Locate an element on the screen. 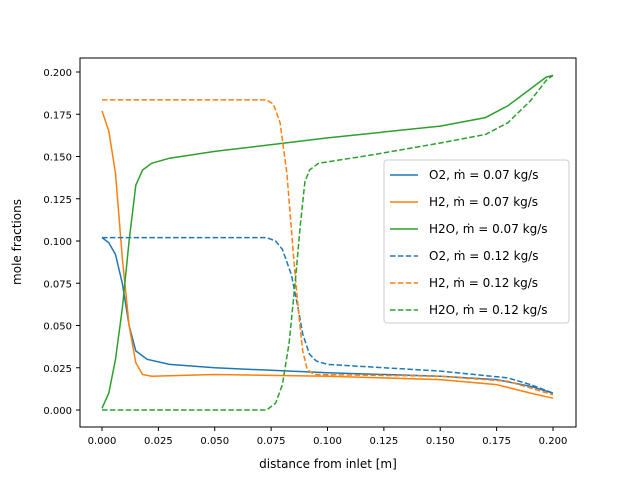 This screenshot has width=640, height=485. x-tick-label: 0.200 is located at coordinates (553, 441).